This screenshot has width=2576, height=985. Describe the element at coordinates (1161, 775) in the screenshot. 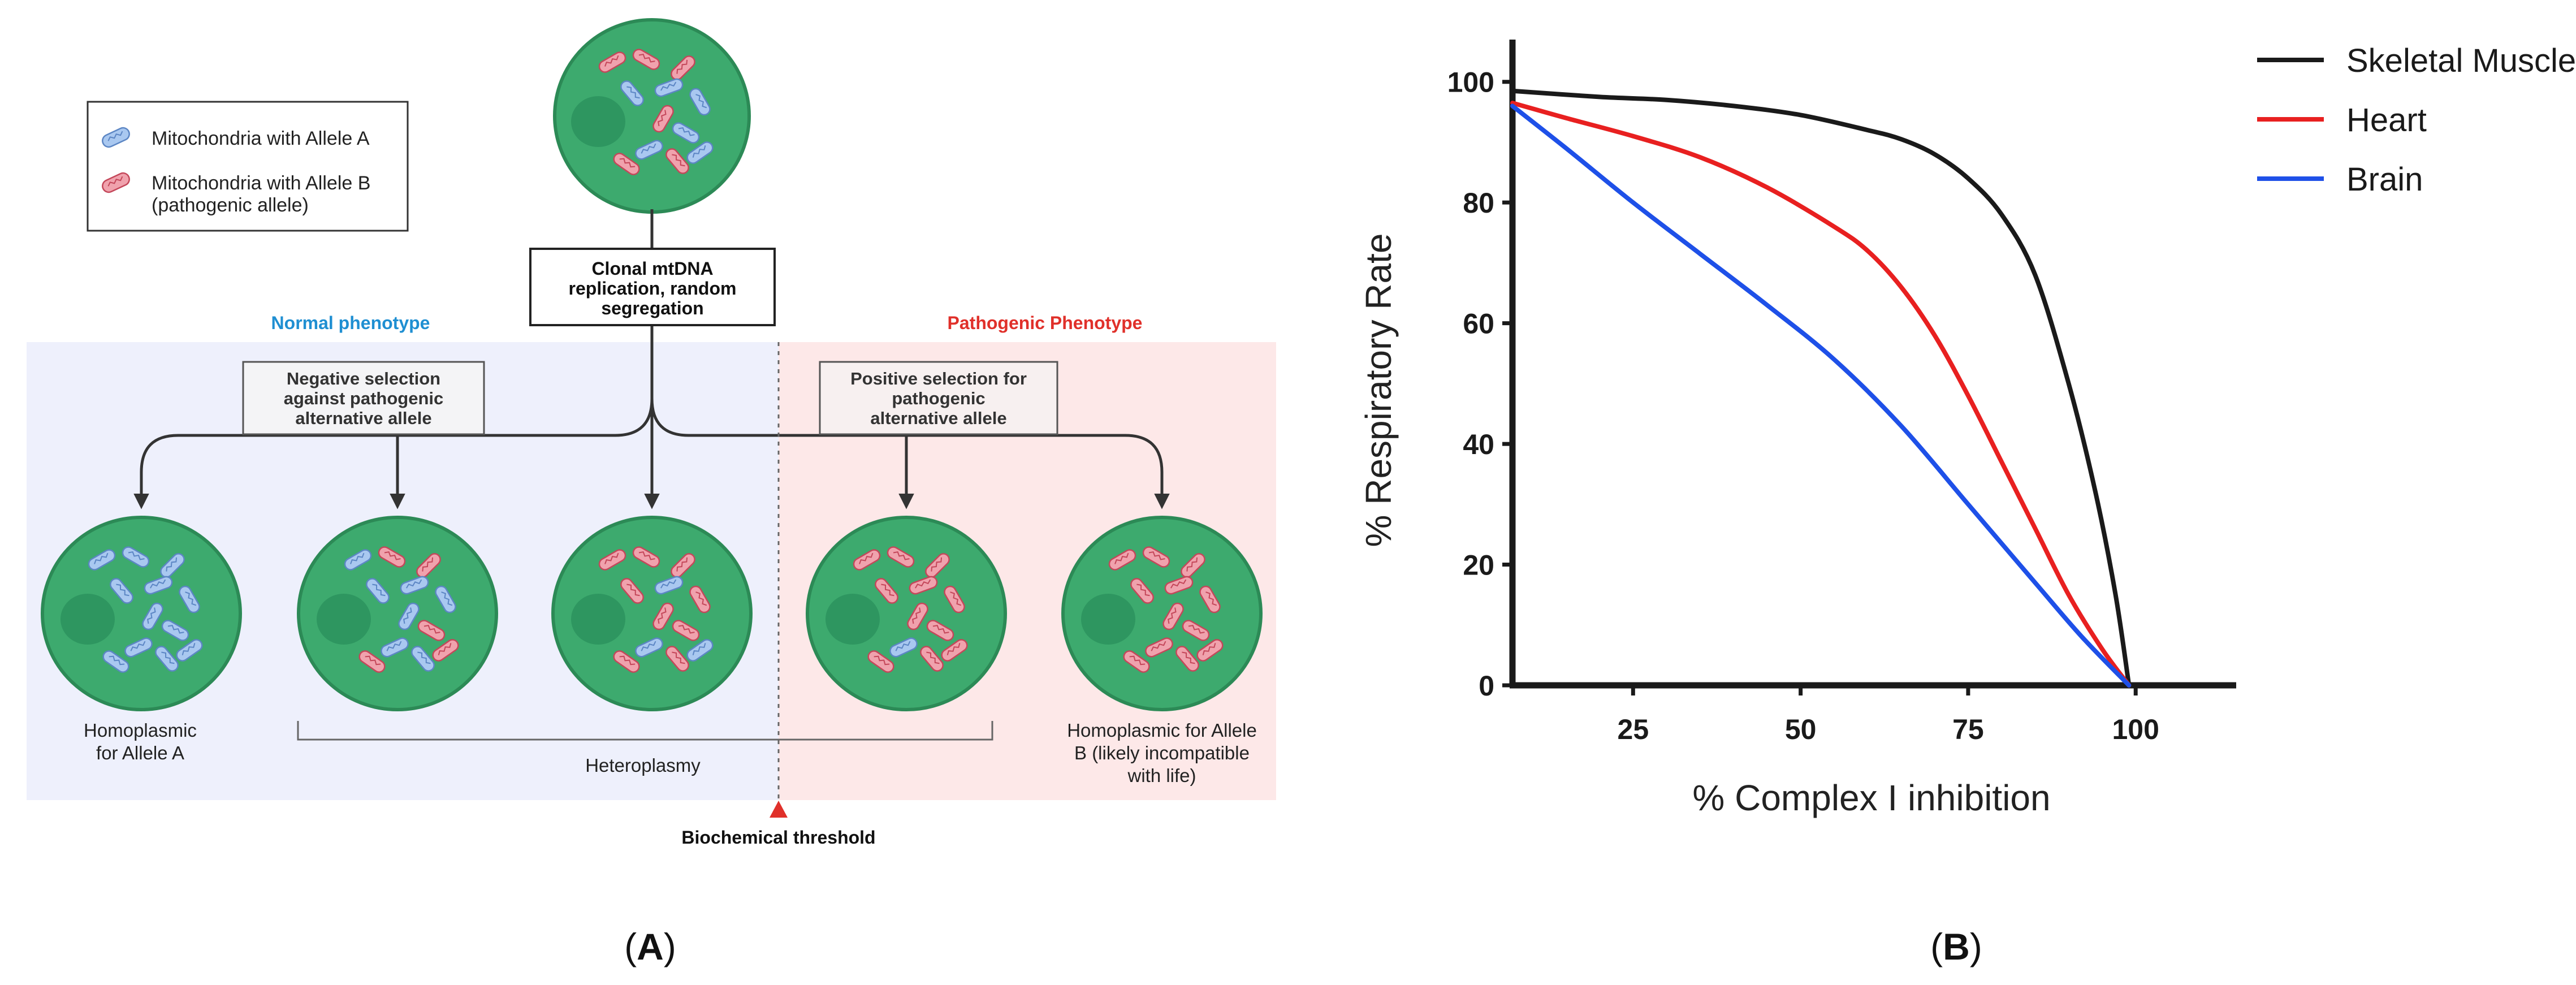

I see `homoplasmic-b-label-3: with life)` at that location.